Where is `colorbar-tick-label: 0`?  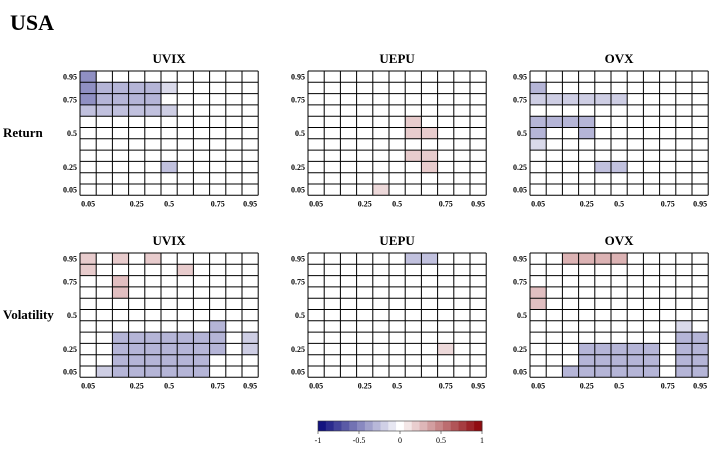 colorbar-tick-label: 0 is located at coordinates (400, 440).